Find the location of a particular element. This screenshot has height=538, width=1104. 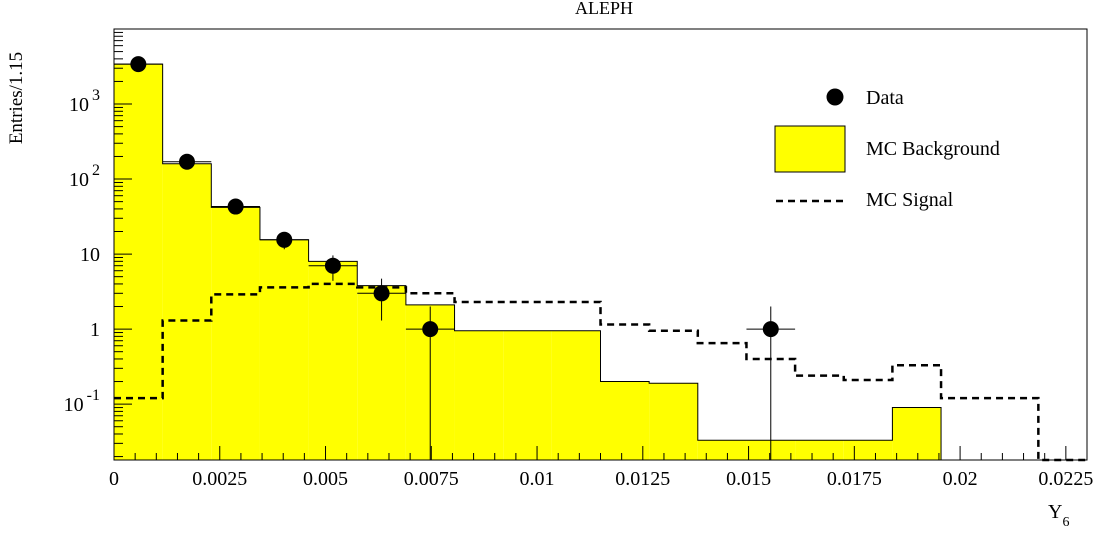

y-tick-label: 1 is located at coordinates (95, 330).